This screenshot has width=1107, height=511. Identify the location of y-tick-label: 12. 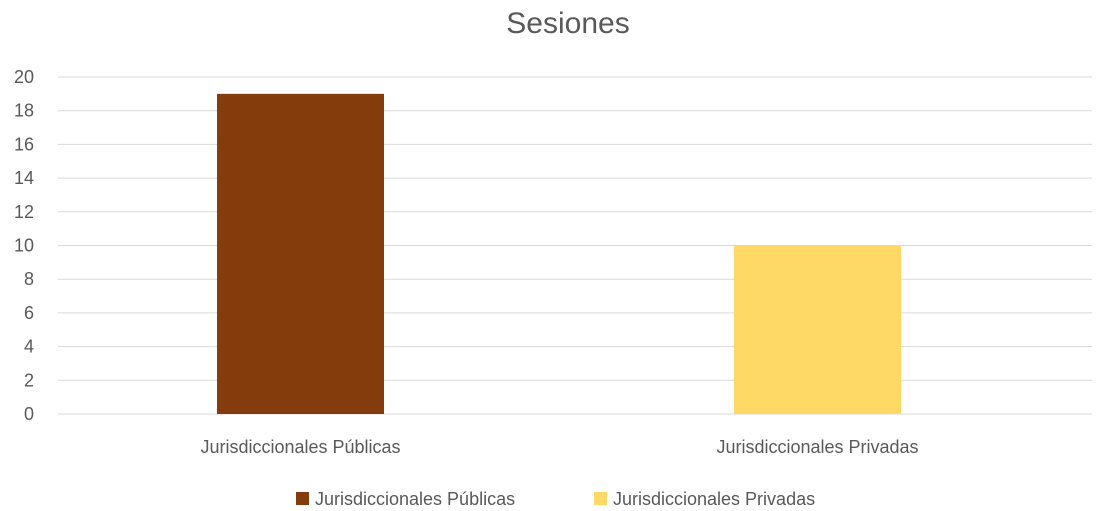
(24, 212).